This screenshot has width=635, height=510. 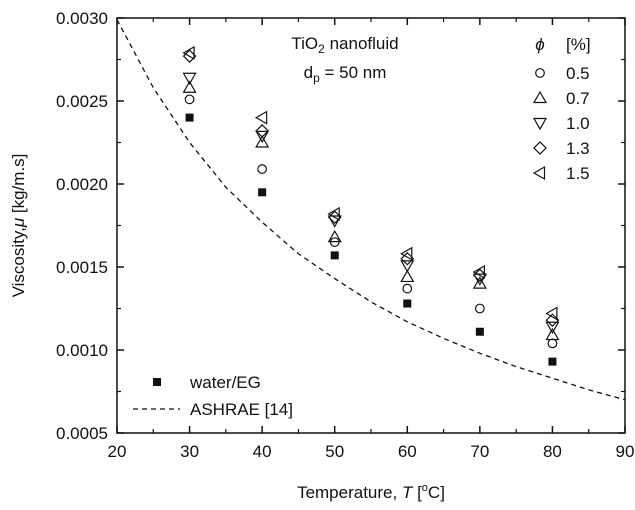 I want to click on x-tick-label: 40, so click(x=262, y=451).